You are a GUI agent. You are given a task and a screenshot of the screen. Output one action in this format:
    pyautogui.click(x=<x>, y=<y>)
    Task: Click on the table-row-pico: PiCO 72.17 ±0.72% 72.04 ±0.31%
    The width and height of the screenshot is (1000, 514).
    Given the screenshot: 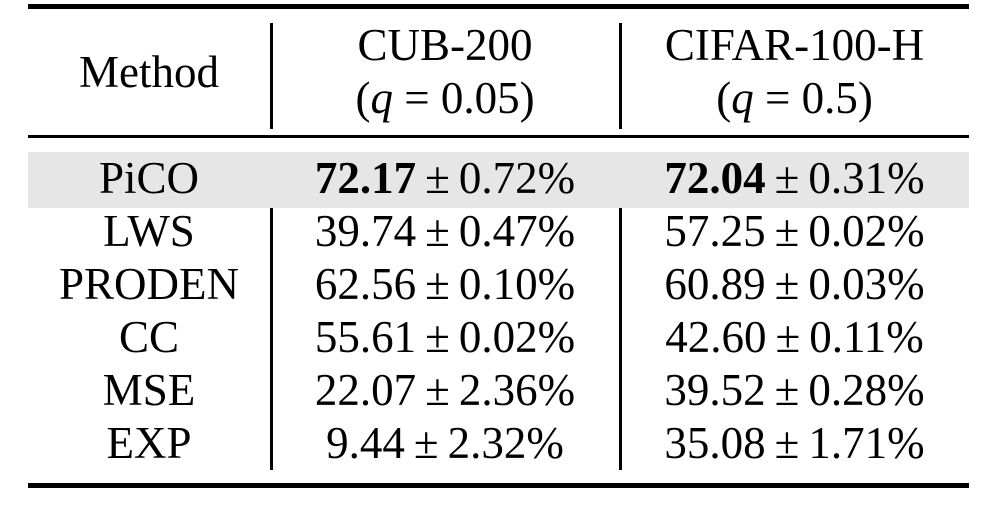 What is the action you would take?
    pyautogui.click(x=498, y=178)
    